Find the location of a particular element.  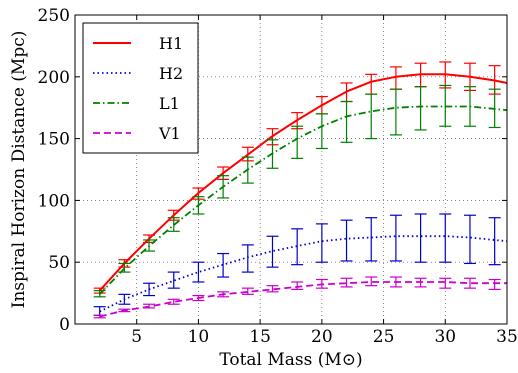

x-tick-label: 5 is located at coordinates (136, 337).